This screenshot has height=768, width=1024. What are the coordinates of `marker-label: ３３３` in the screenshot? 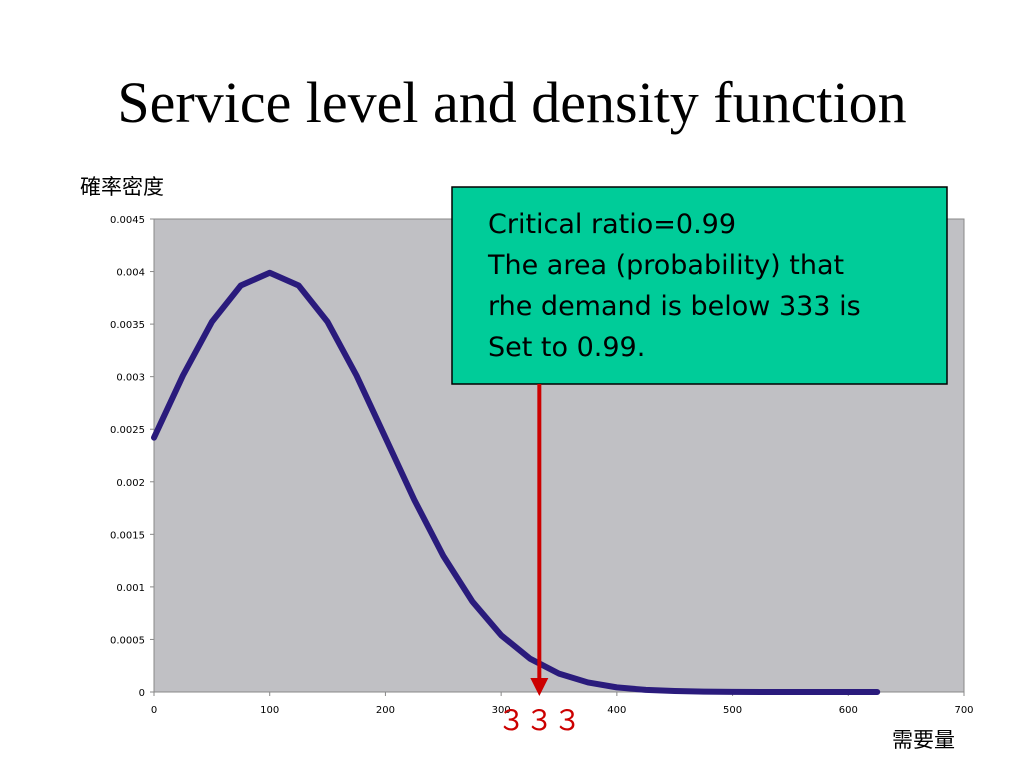 It's located at (539, 720).